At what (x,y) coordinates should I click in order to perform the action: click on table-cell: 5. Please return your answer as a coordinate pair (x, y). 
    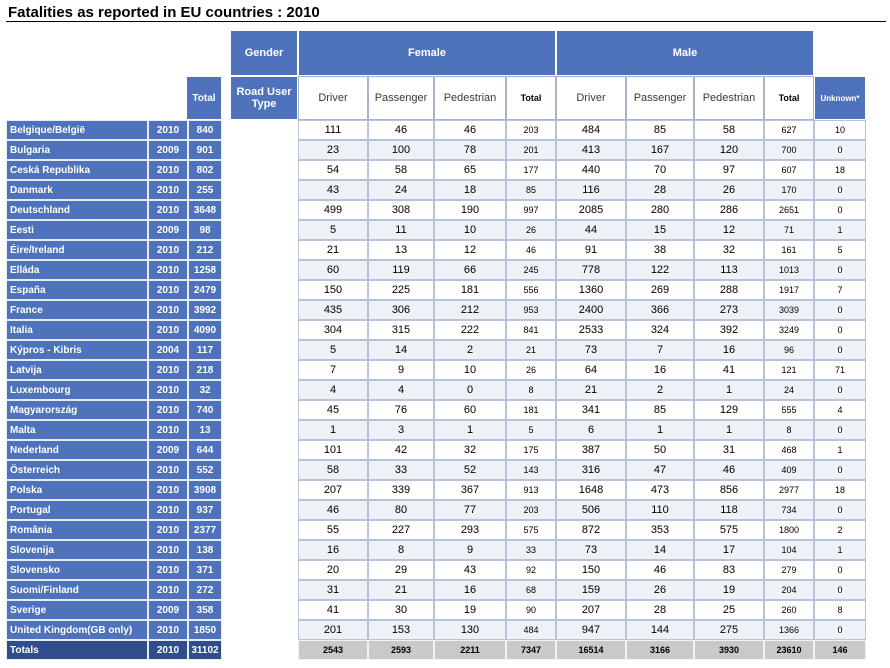
    Looking at the image, I should click on (840, 250).